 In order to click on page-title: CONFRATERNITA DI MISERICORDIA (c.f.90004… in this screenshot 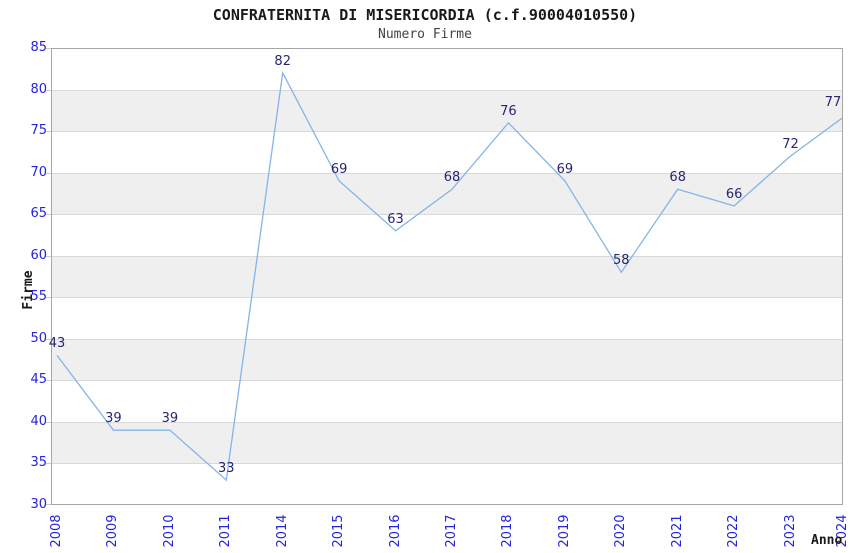, I will do `click(425, 15)`.